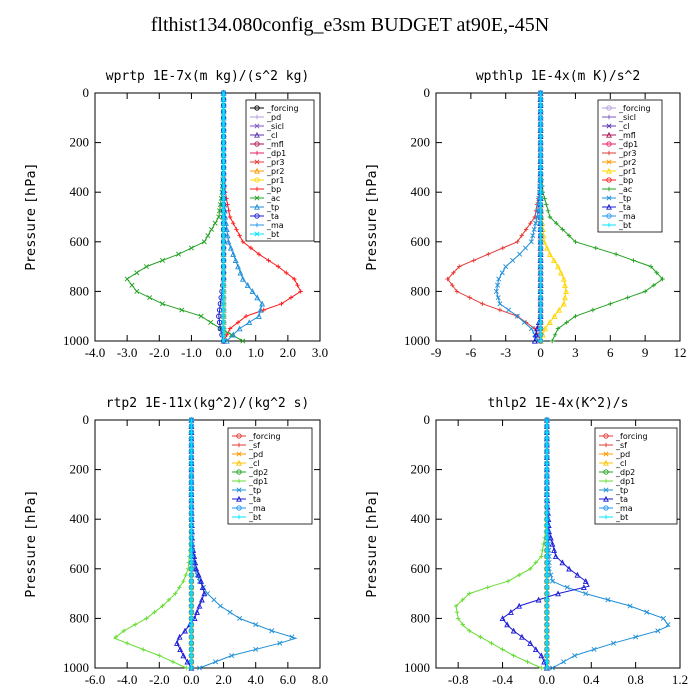  What do you see at coordinates (625, 180) in the screenshot?
I see `legend-entry: _bp` at bounding box center [625, 180].